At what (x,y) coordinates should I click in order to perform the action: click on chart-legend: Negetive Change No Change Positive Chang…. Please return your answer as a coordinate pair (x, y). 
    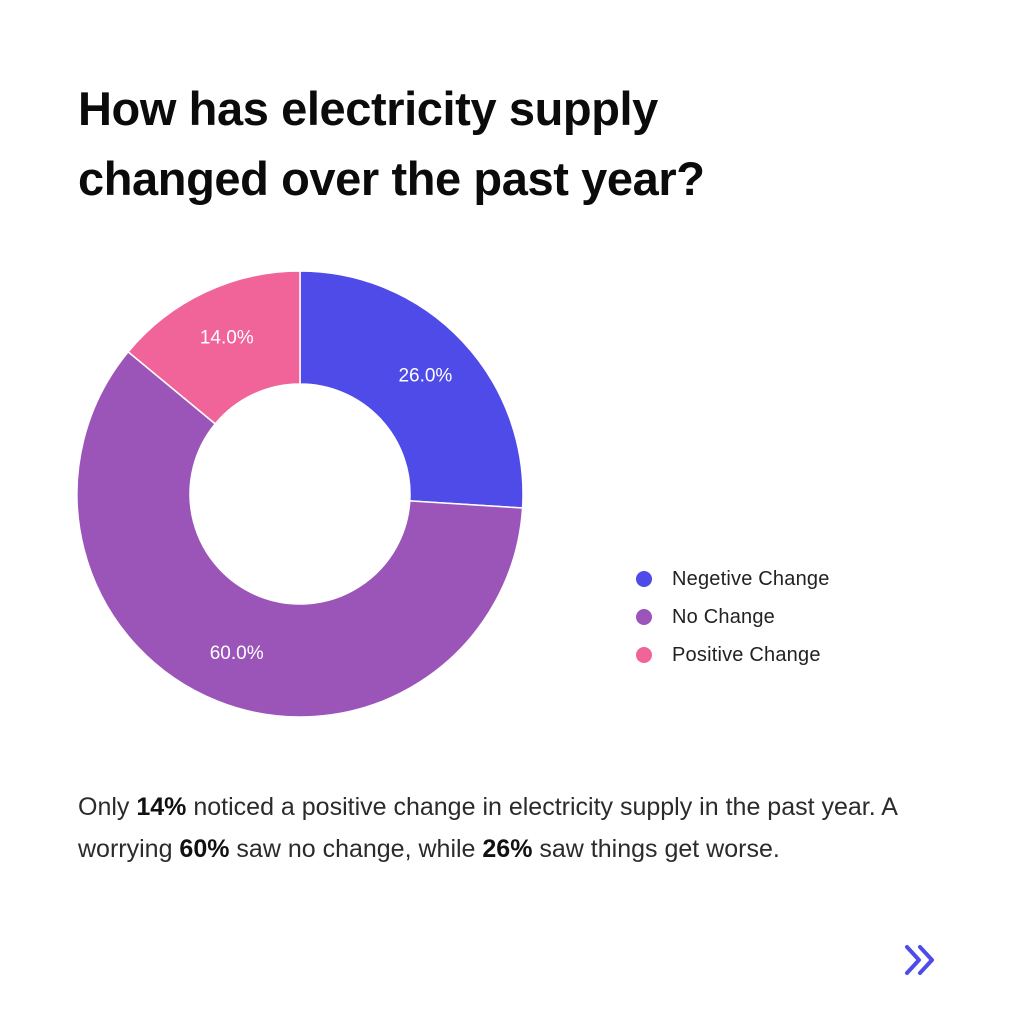
    Looking at the image, I should click on (733, 617).